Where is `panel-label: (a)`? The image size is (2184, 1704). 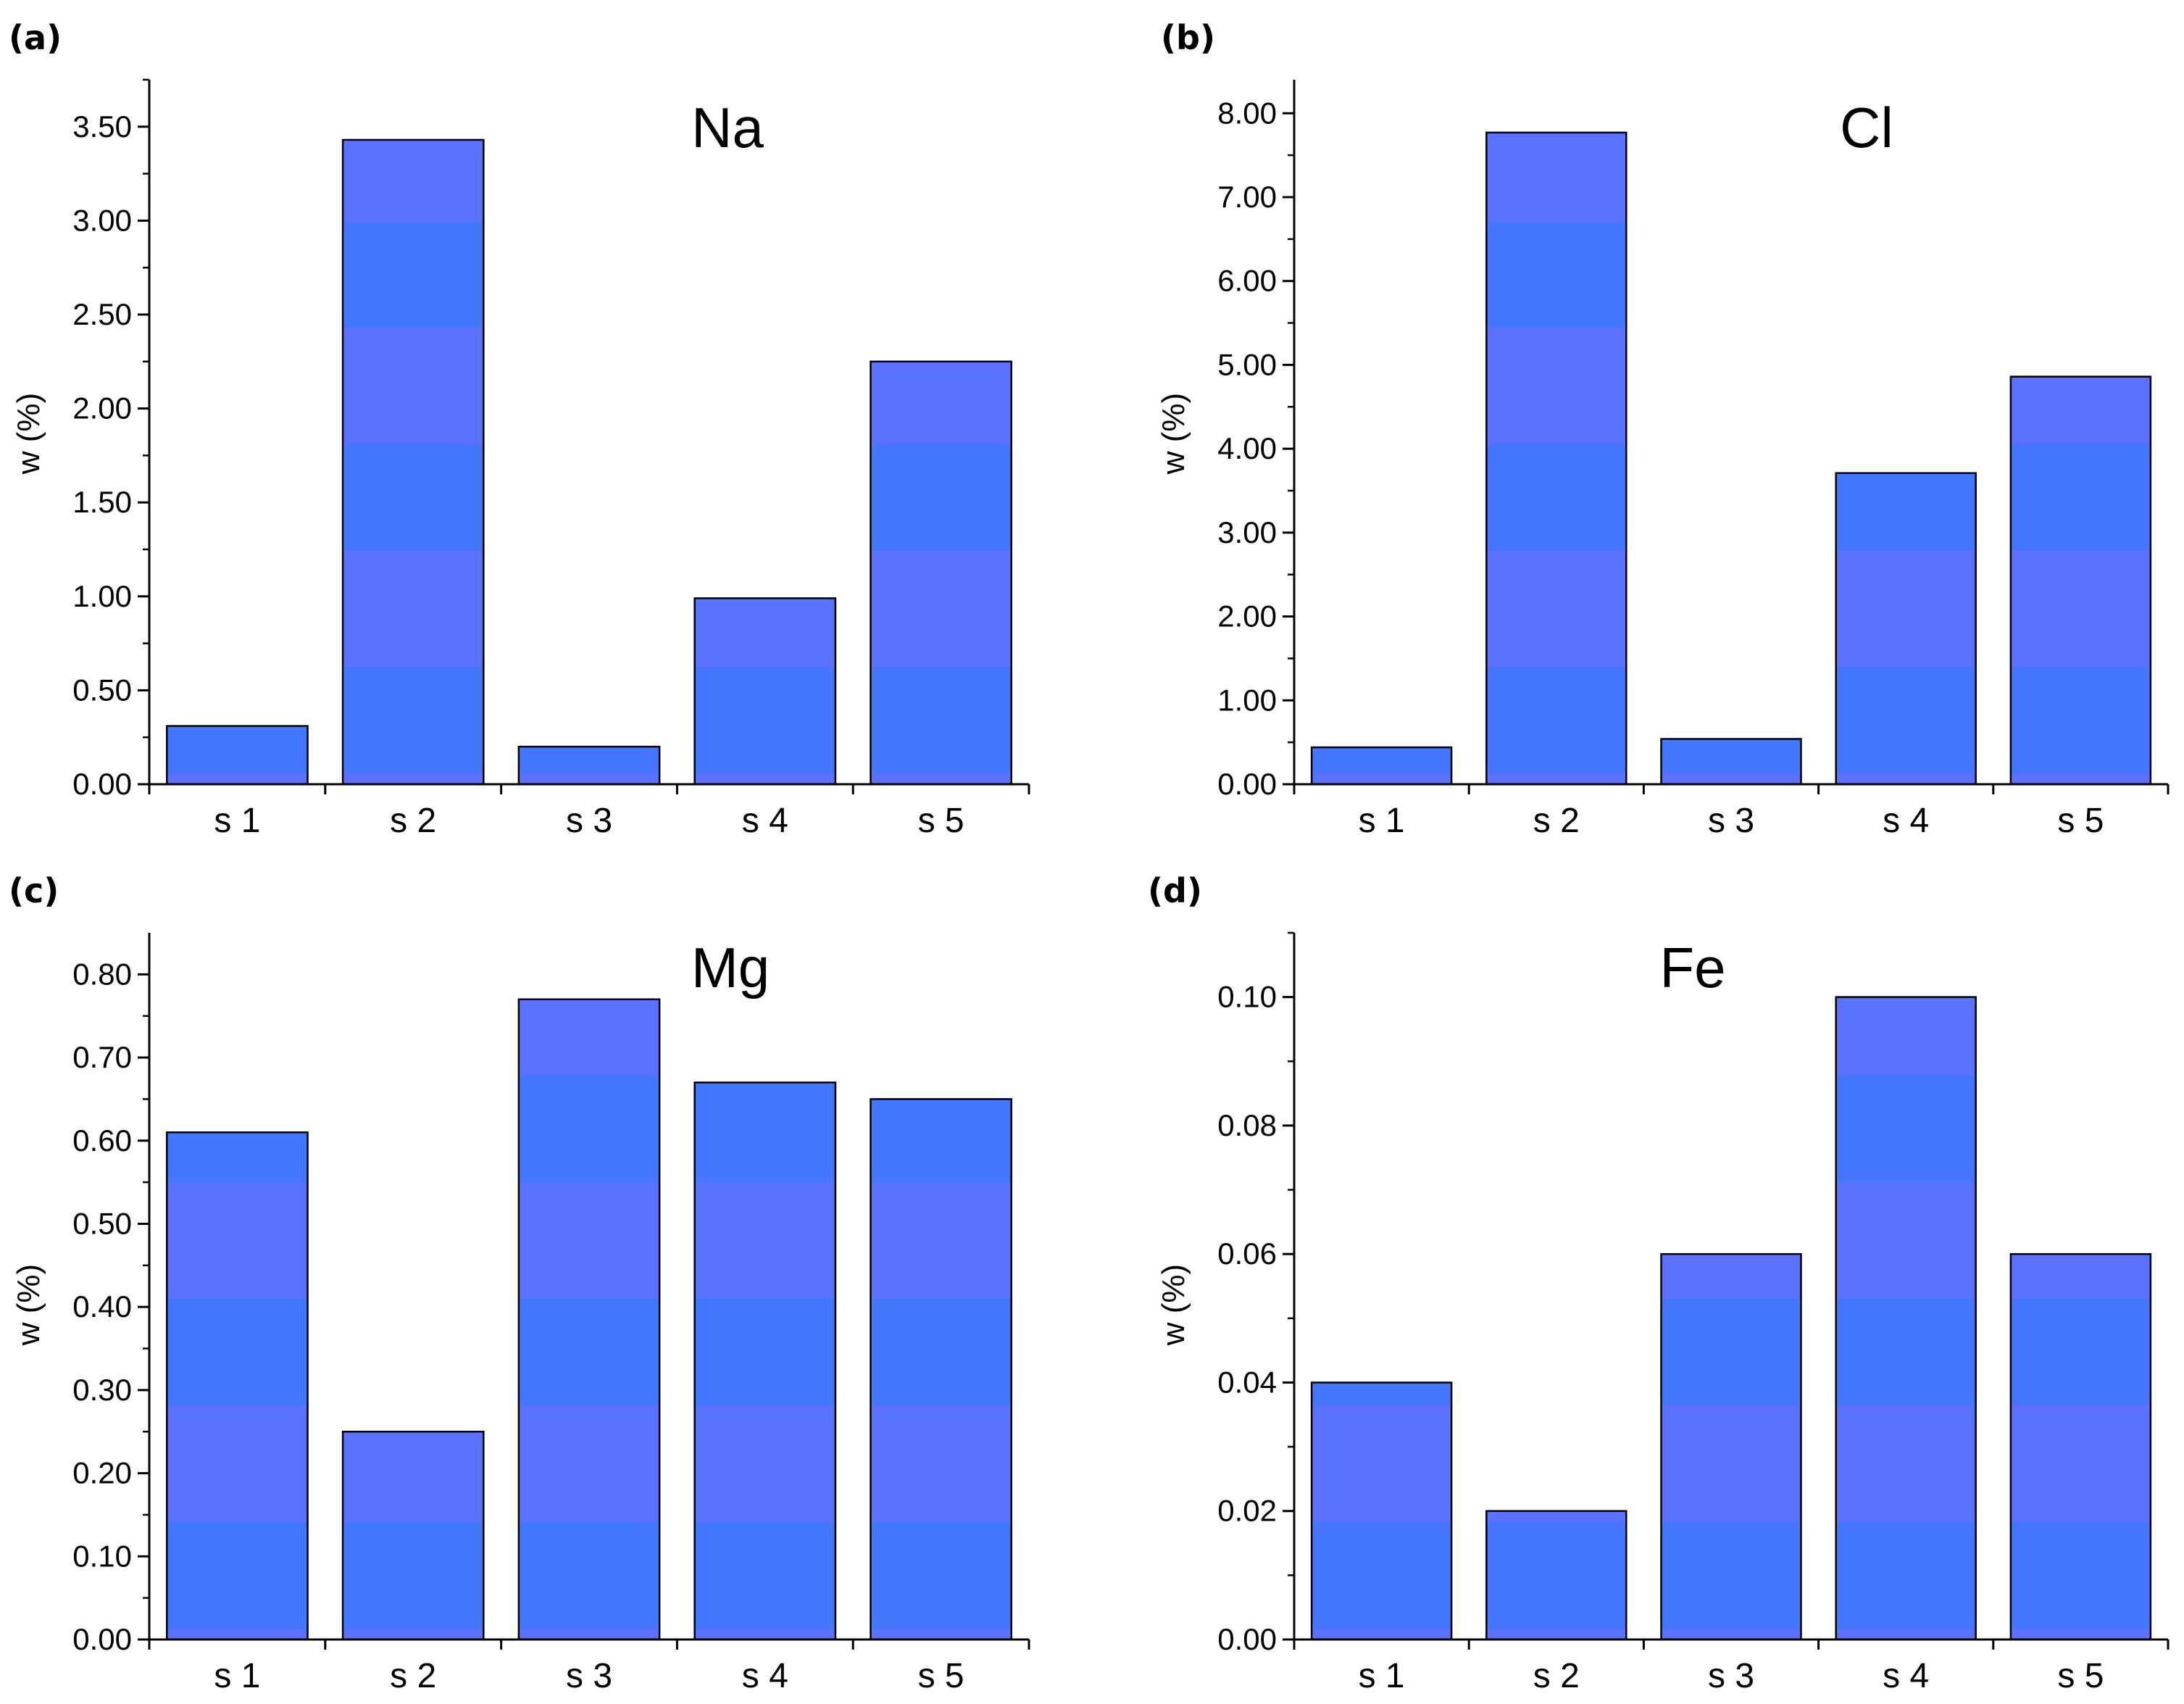
panel-label: (a) is located at coordinates (35, 37).